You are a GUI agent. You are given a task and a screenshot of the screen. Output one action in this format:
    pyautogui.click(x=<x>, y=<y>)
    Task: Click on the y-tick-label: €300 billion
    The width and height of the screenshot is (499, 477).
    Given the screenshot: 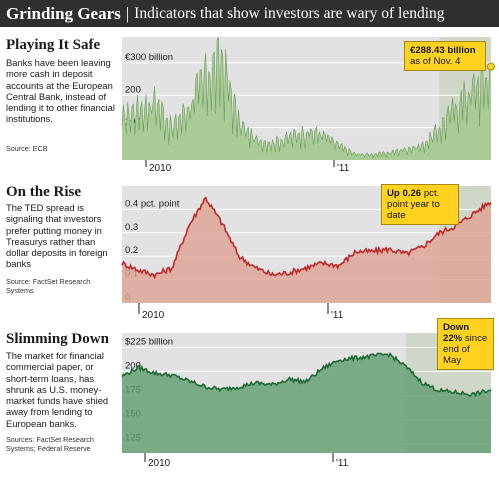 What is the action you would take?
    pyautogui.click(x=149, y=57)
    